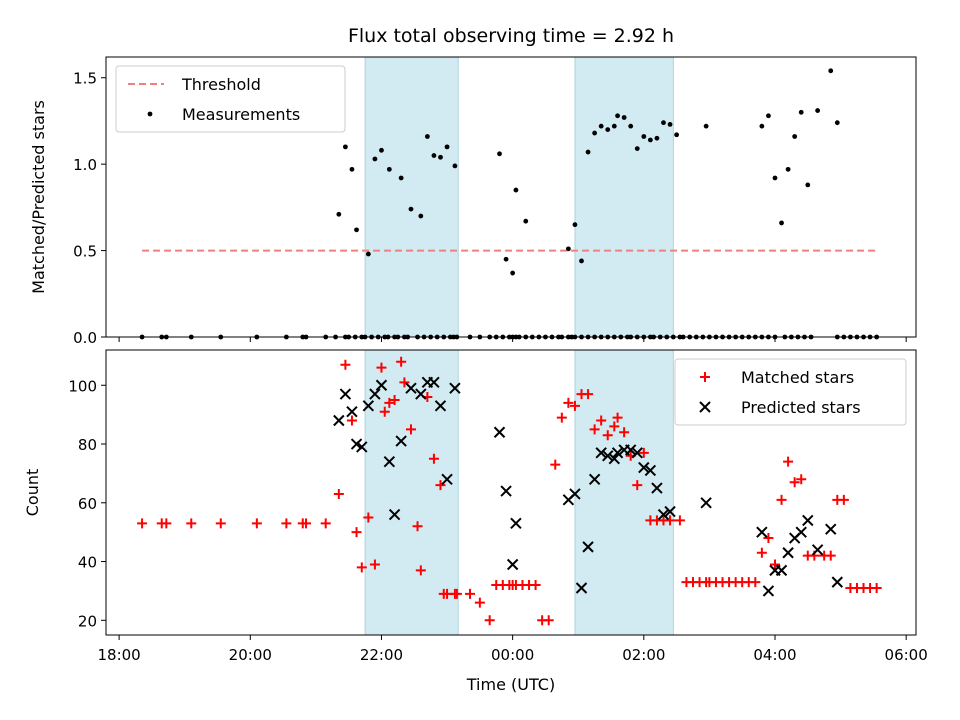 Image resolution: width=960 pixels, height=720 pixels. I want to click on y-tick-label: 60, so click(87, 504).